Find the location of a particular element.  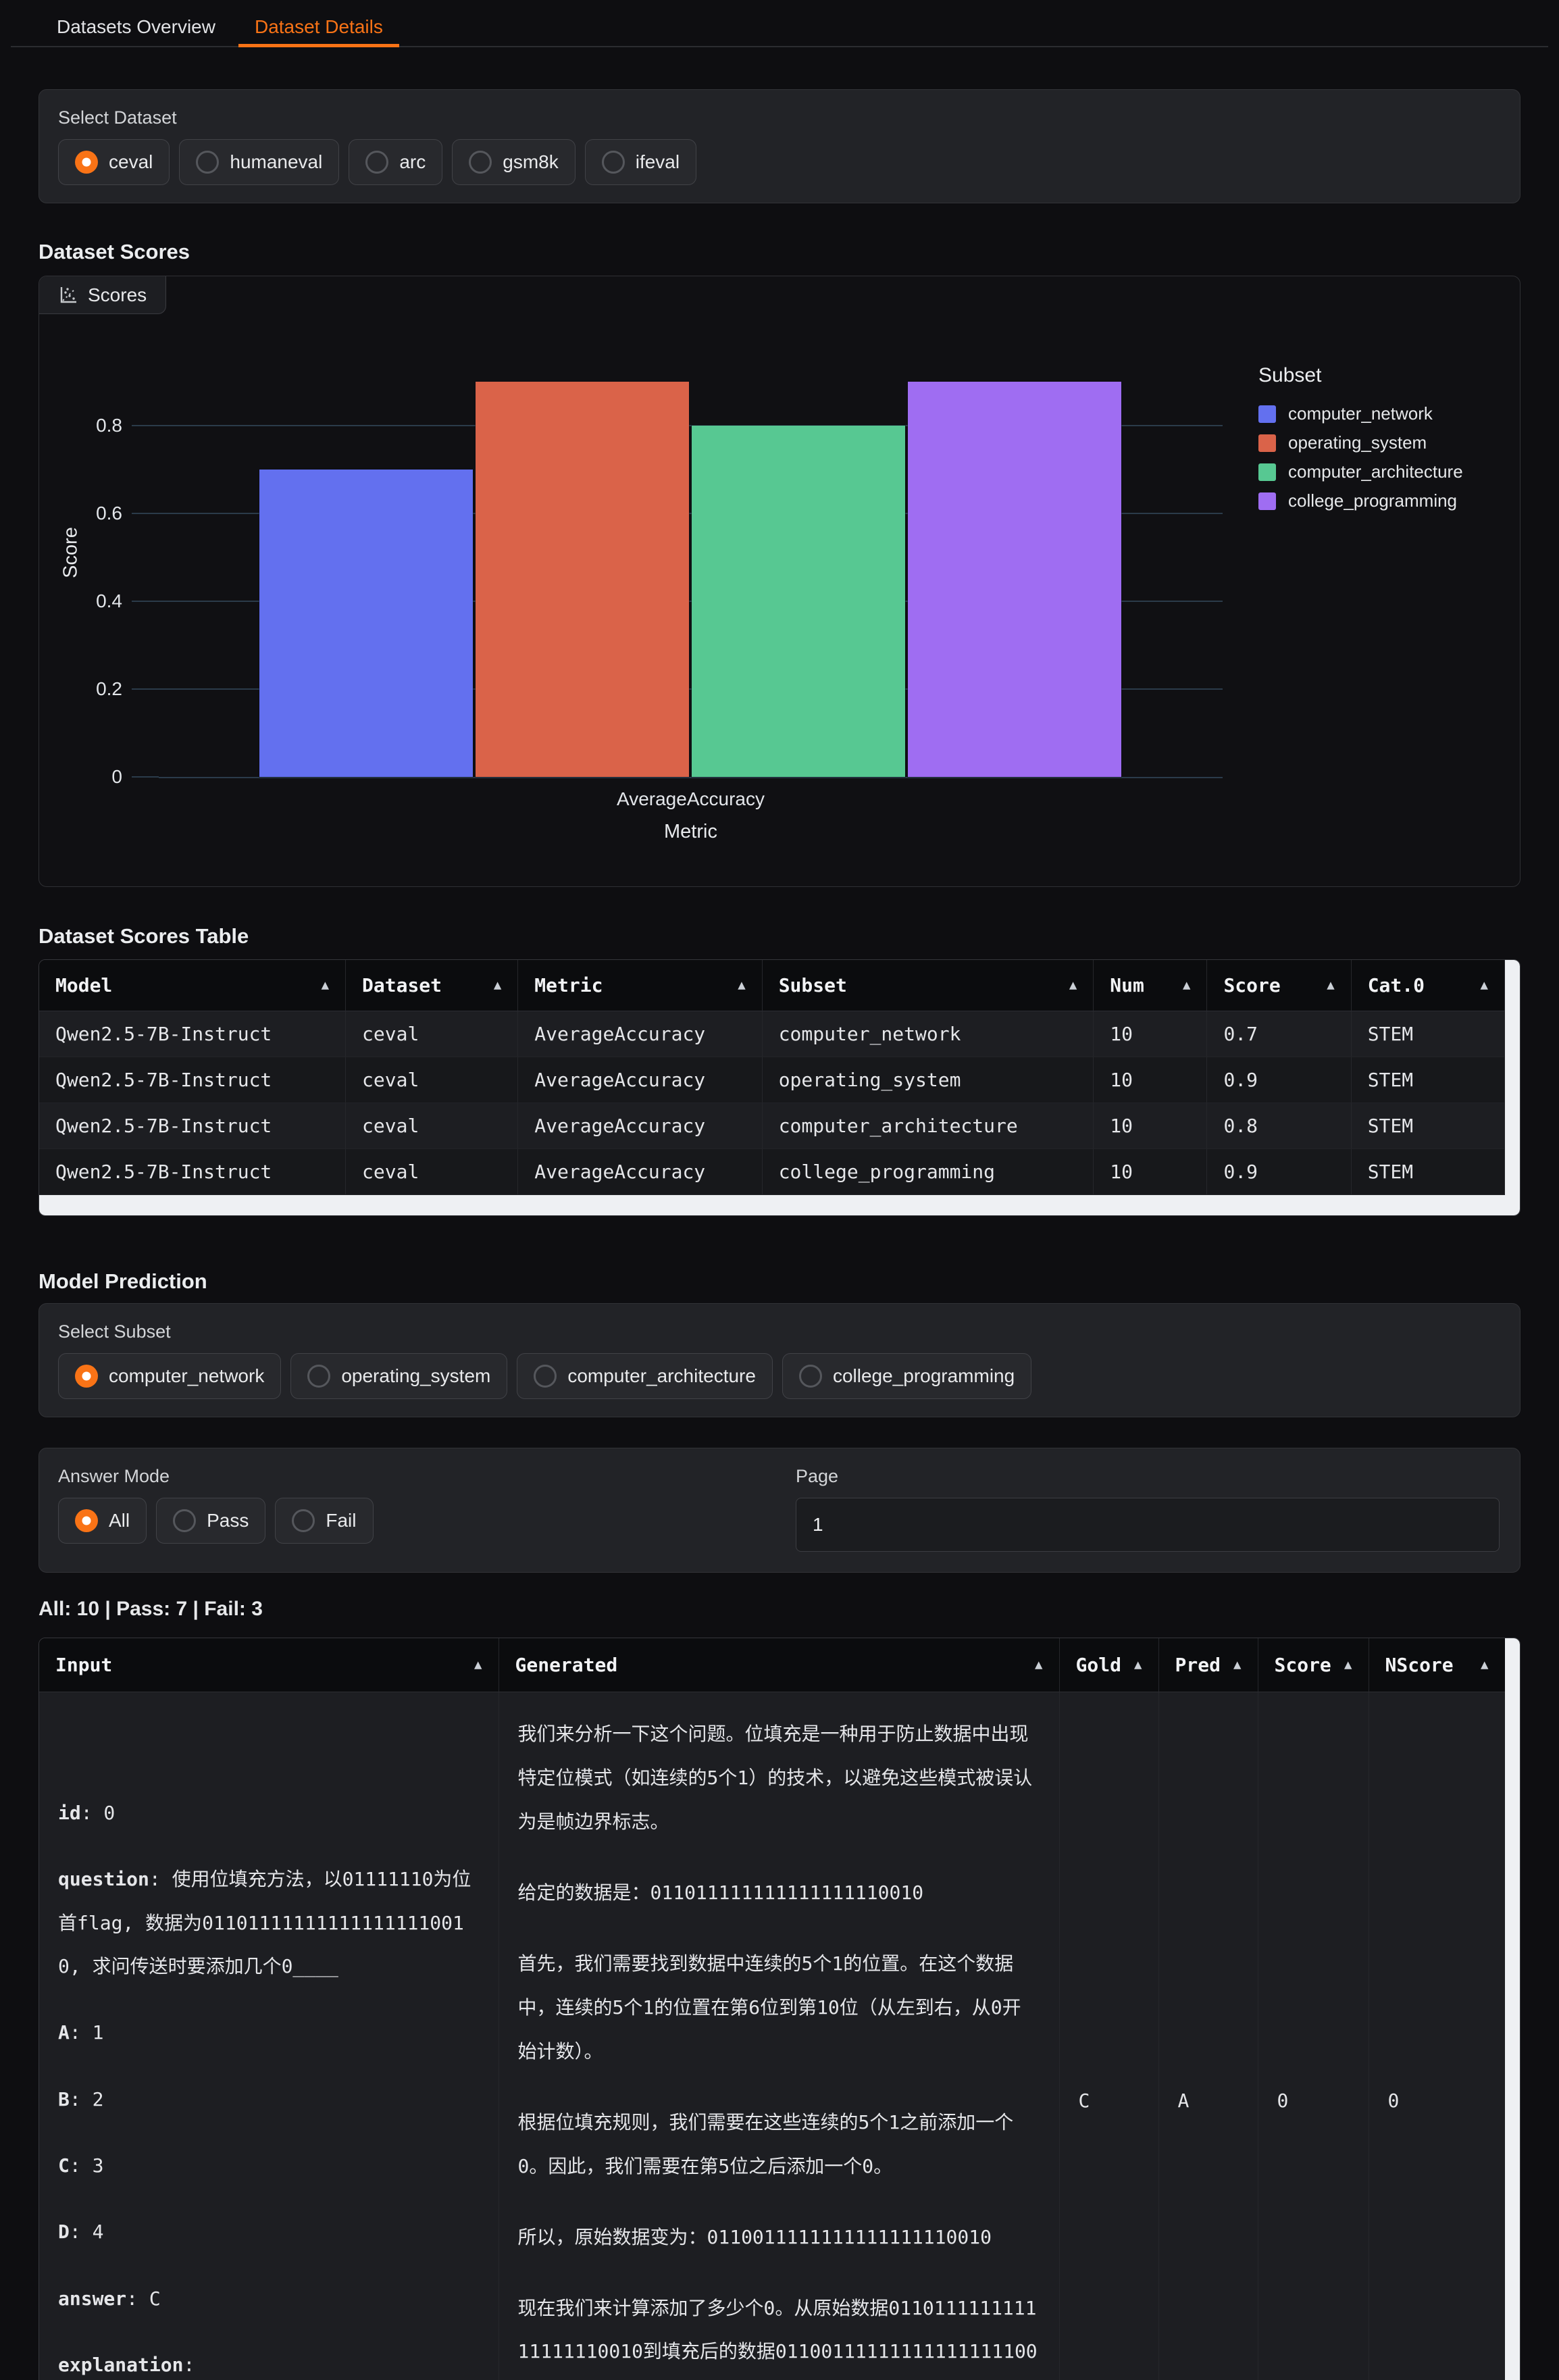

bar-college_programming is located at coordinates (1014, 579).